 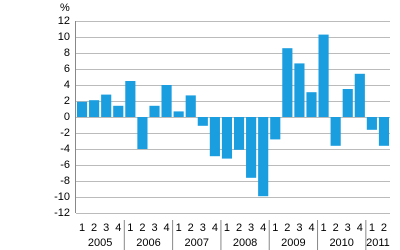 What do you see at coordinates (67, 101) in the screenshot?
I see `y-tick-label: 2` at bounding box center [67, 101].